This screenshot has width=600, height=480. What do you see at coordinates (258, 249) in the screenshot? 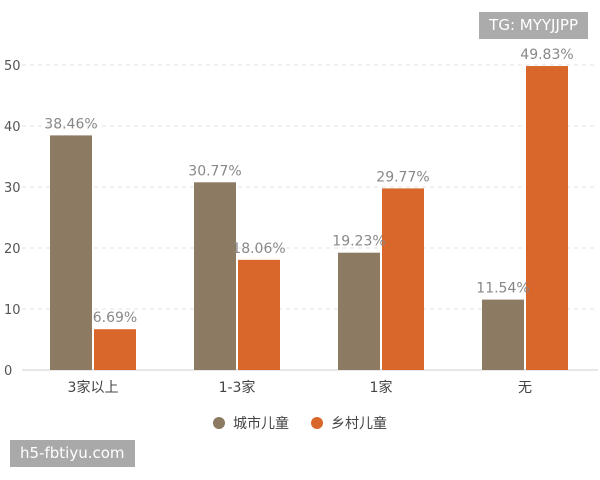
I see `data-label: 18.06%` at bounding box center [258, 249].